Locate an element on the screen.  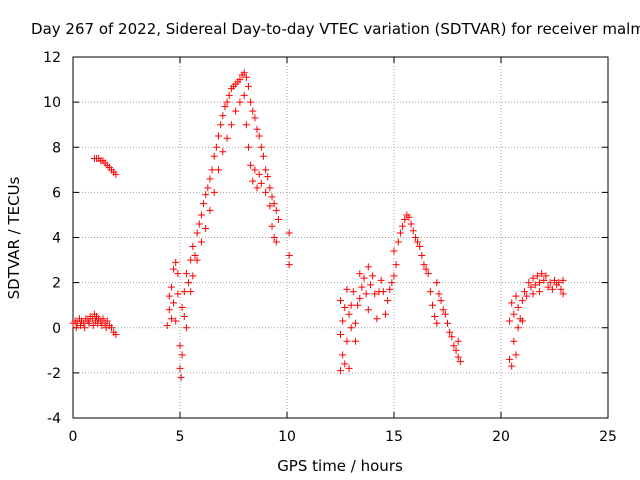
x-tick-label: 10 is located at coordinates (287, 437).